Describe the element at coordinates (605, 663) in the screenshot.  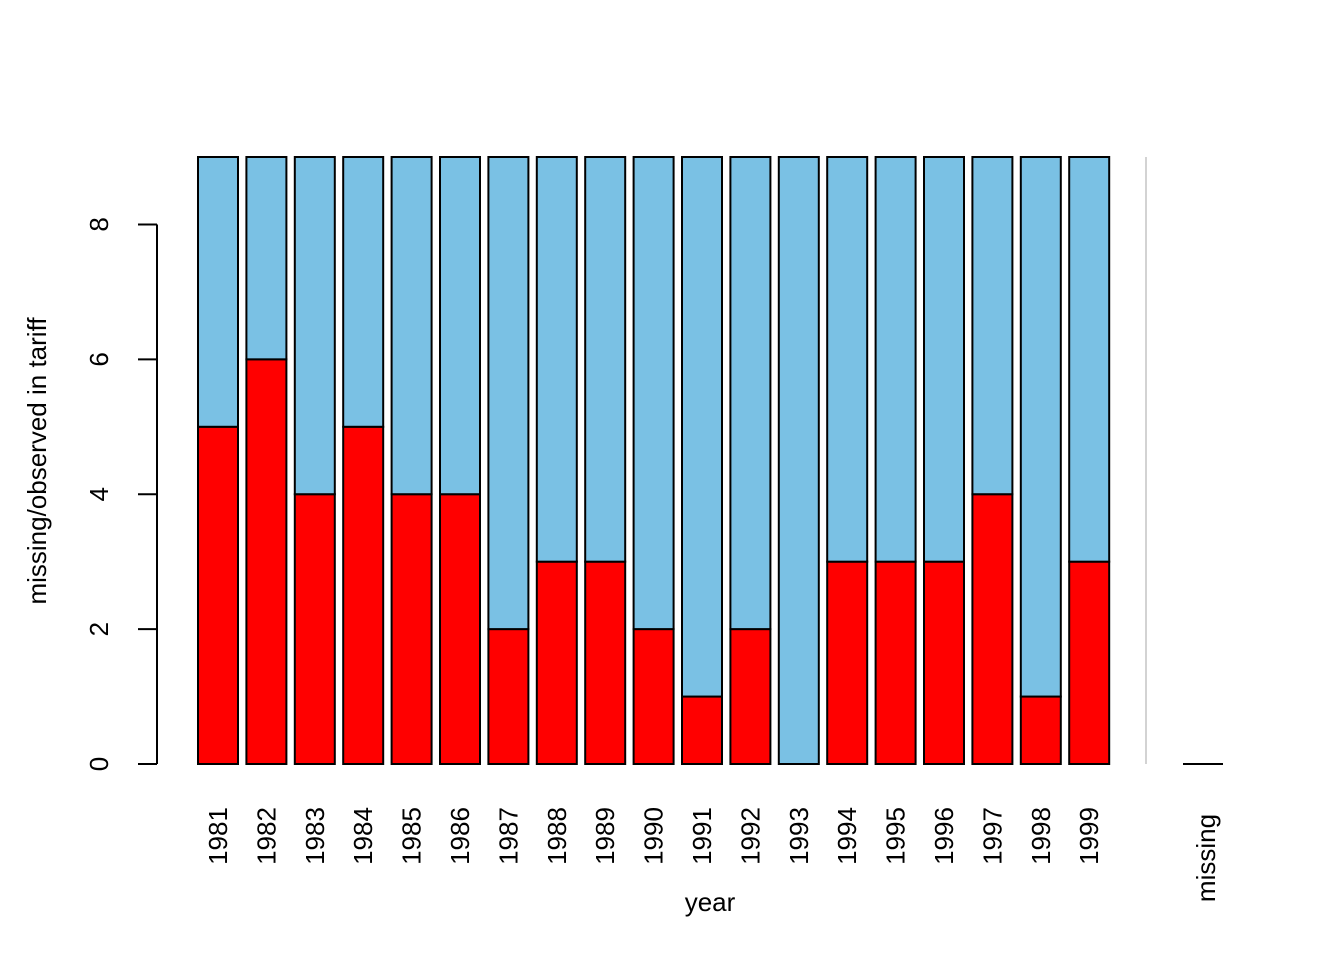
I see `bar-missing-1989` at that location.